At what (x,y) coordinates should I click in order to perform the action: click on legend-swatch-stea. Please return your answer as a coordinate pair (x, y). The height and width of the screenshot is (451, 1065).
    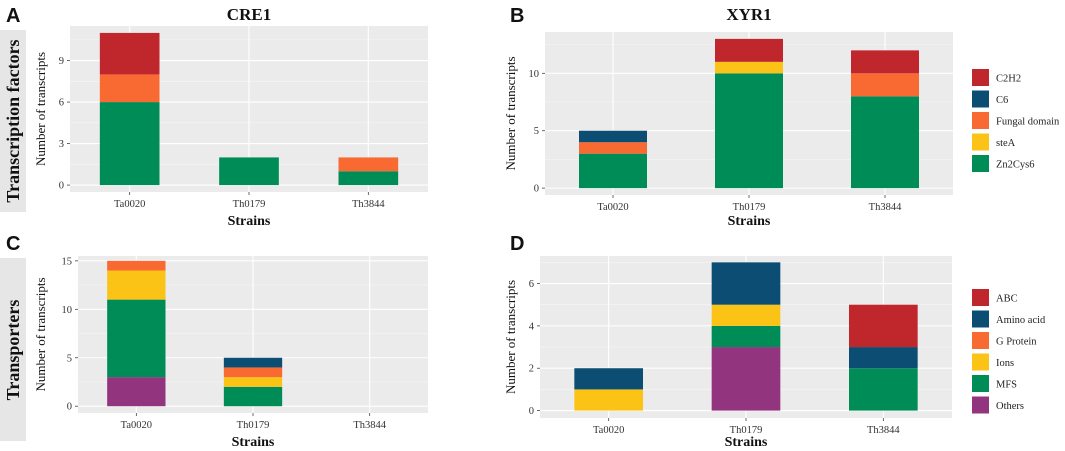
    Looking at the image, I should click on (980, 142).